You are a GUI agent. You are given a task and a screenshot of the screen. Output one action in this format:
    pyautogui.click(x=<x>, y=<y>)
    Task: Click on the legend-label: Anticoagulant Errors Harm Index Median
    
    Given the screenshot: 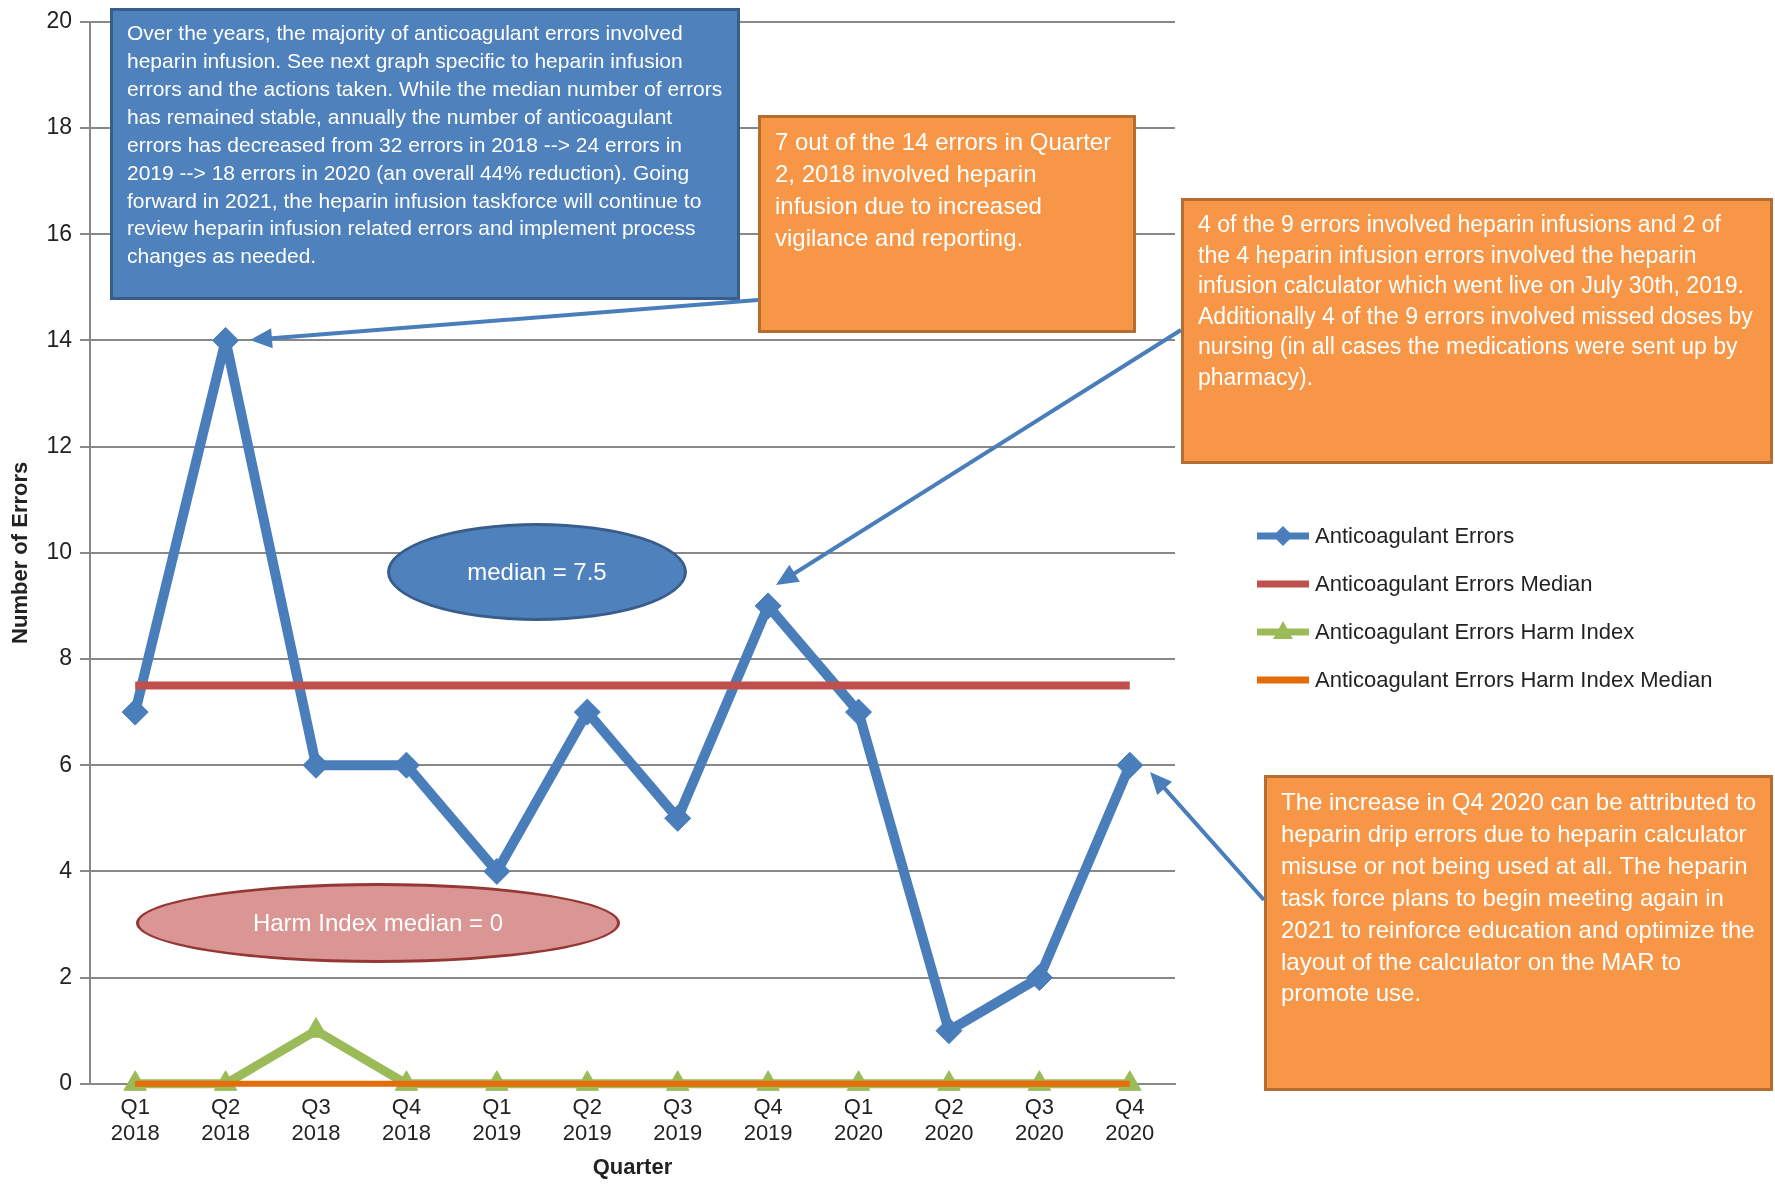 What is the action you would take?
    pyautogui.click(x=1514, y=680)
    